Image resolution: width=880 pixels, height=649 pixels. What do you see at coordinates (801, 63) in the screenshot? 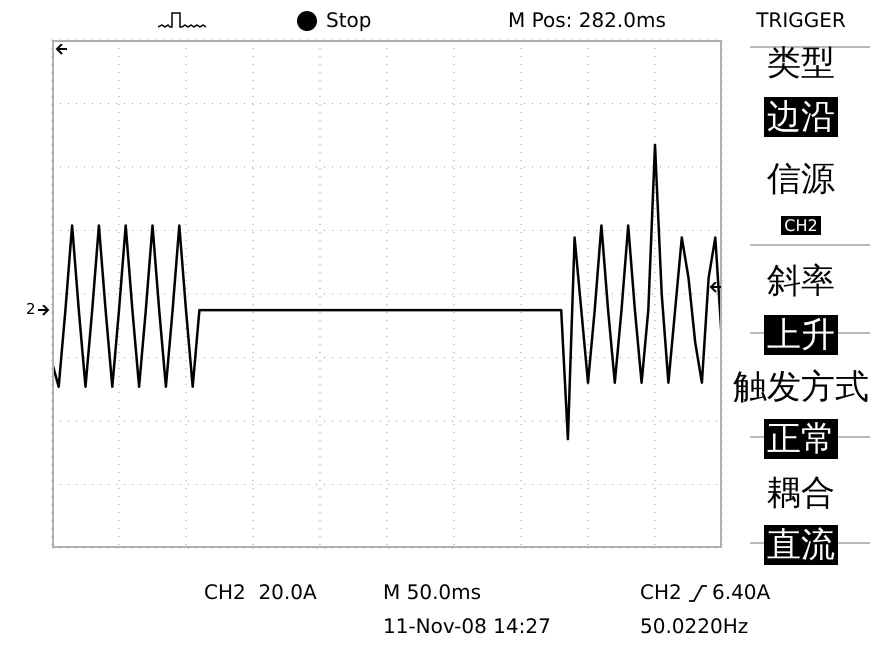
I see `text: 类型` at bounding box center [801, 63].